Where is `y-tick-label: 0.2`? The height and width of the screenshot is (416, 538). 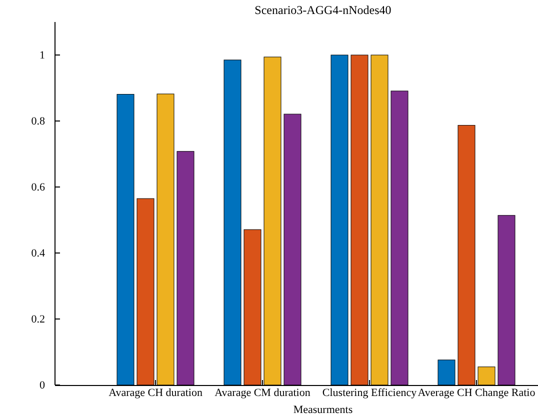 y-tick-label: 0.2 is located at coordinates (38, 320).